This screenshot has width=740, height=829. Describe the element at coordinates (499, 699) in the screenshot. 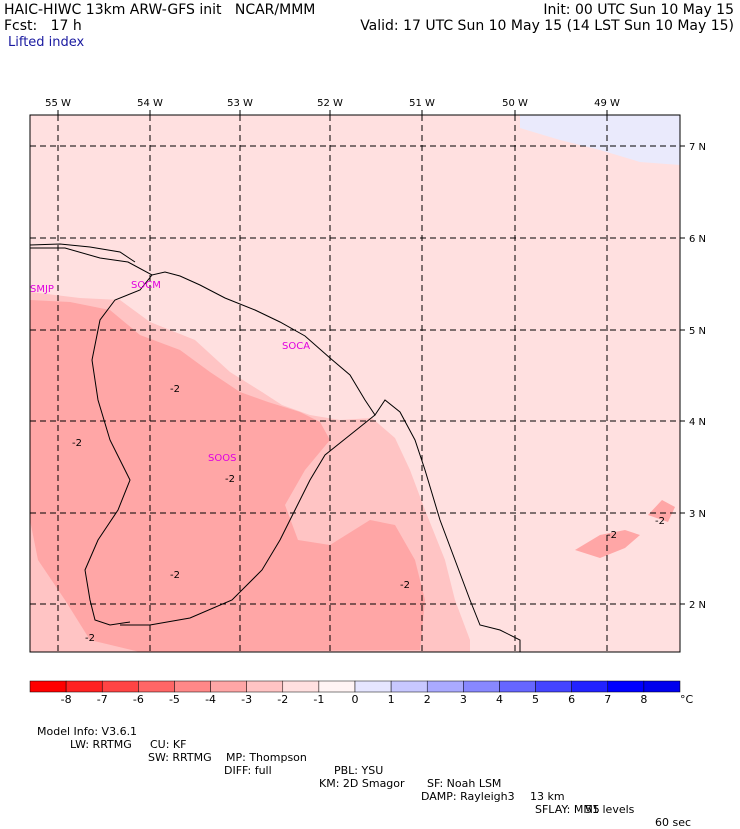

I see `colorbar-label: 4` at that location.